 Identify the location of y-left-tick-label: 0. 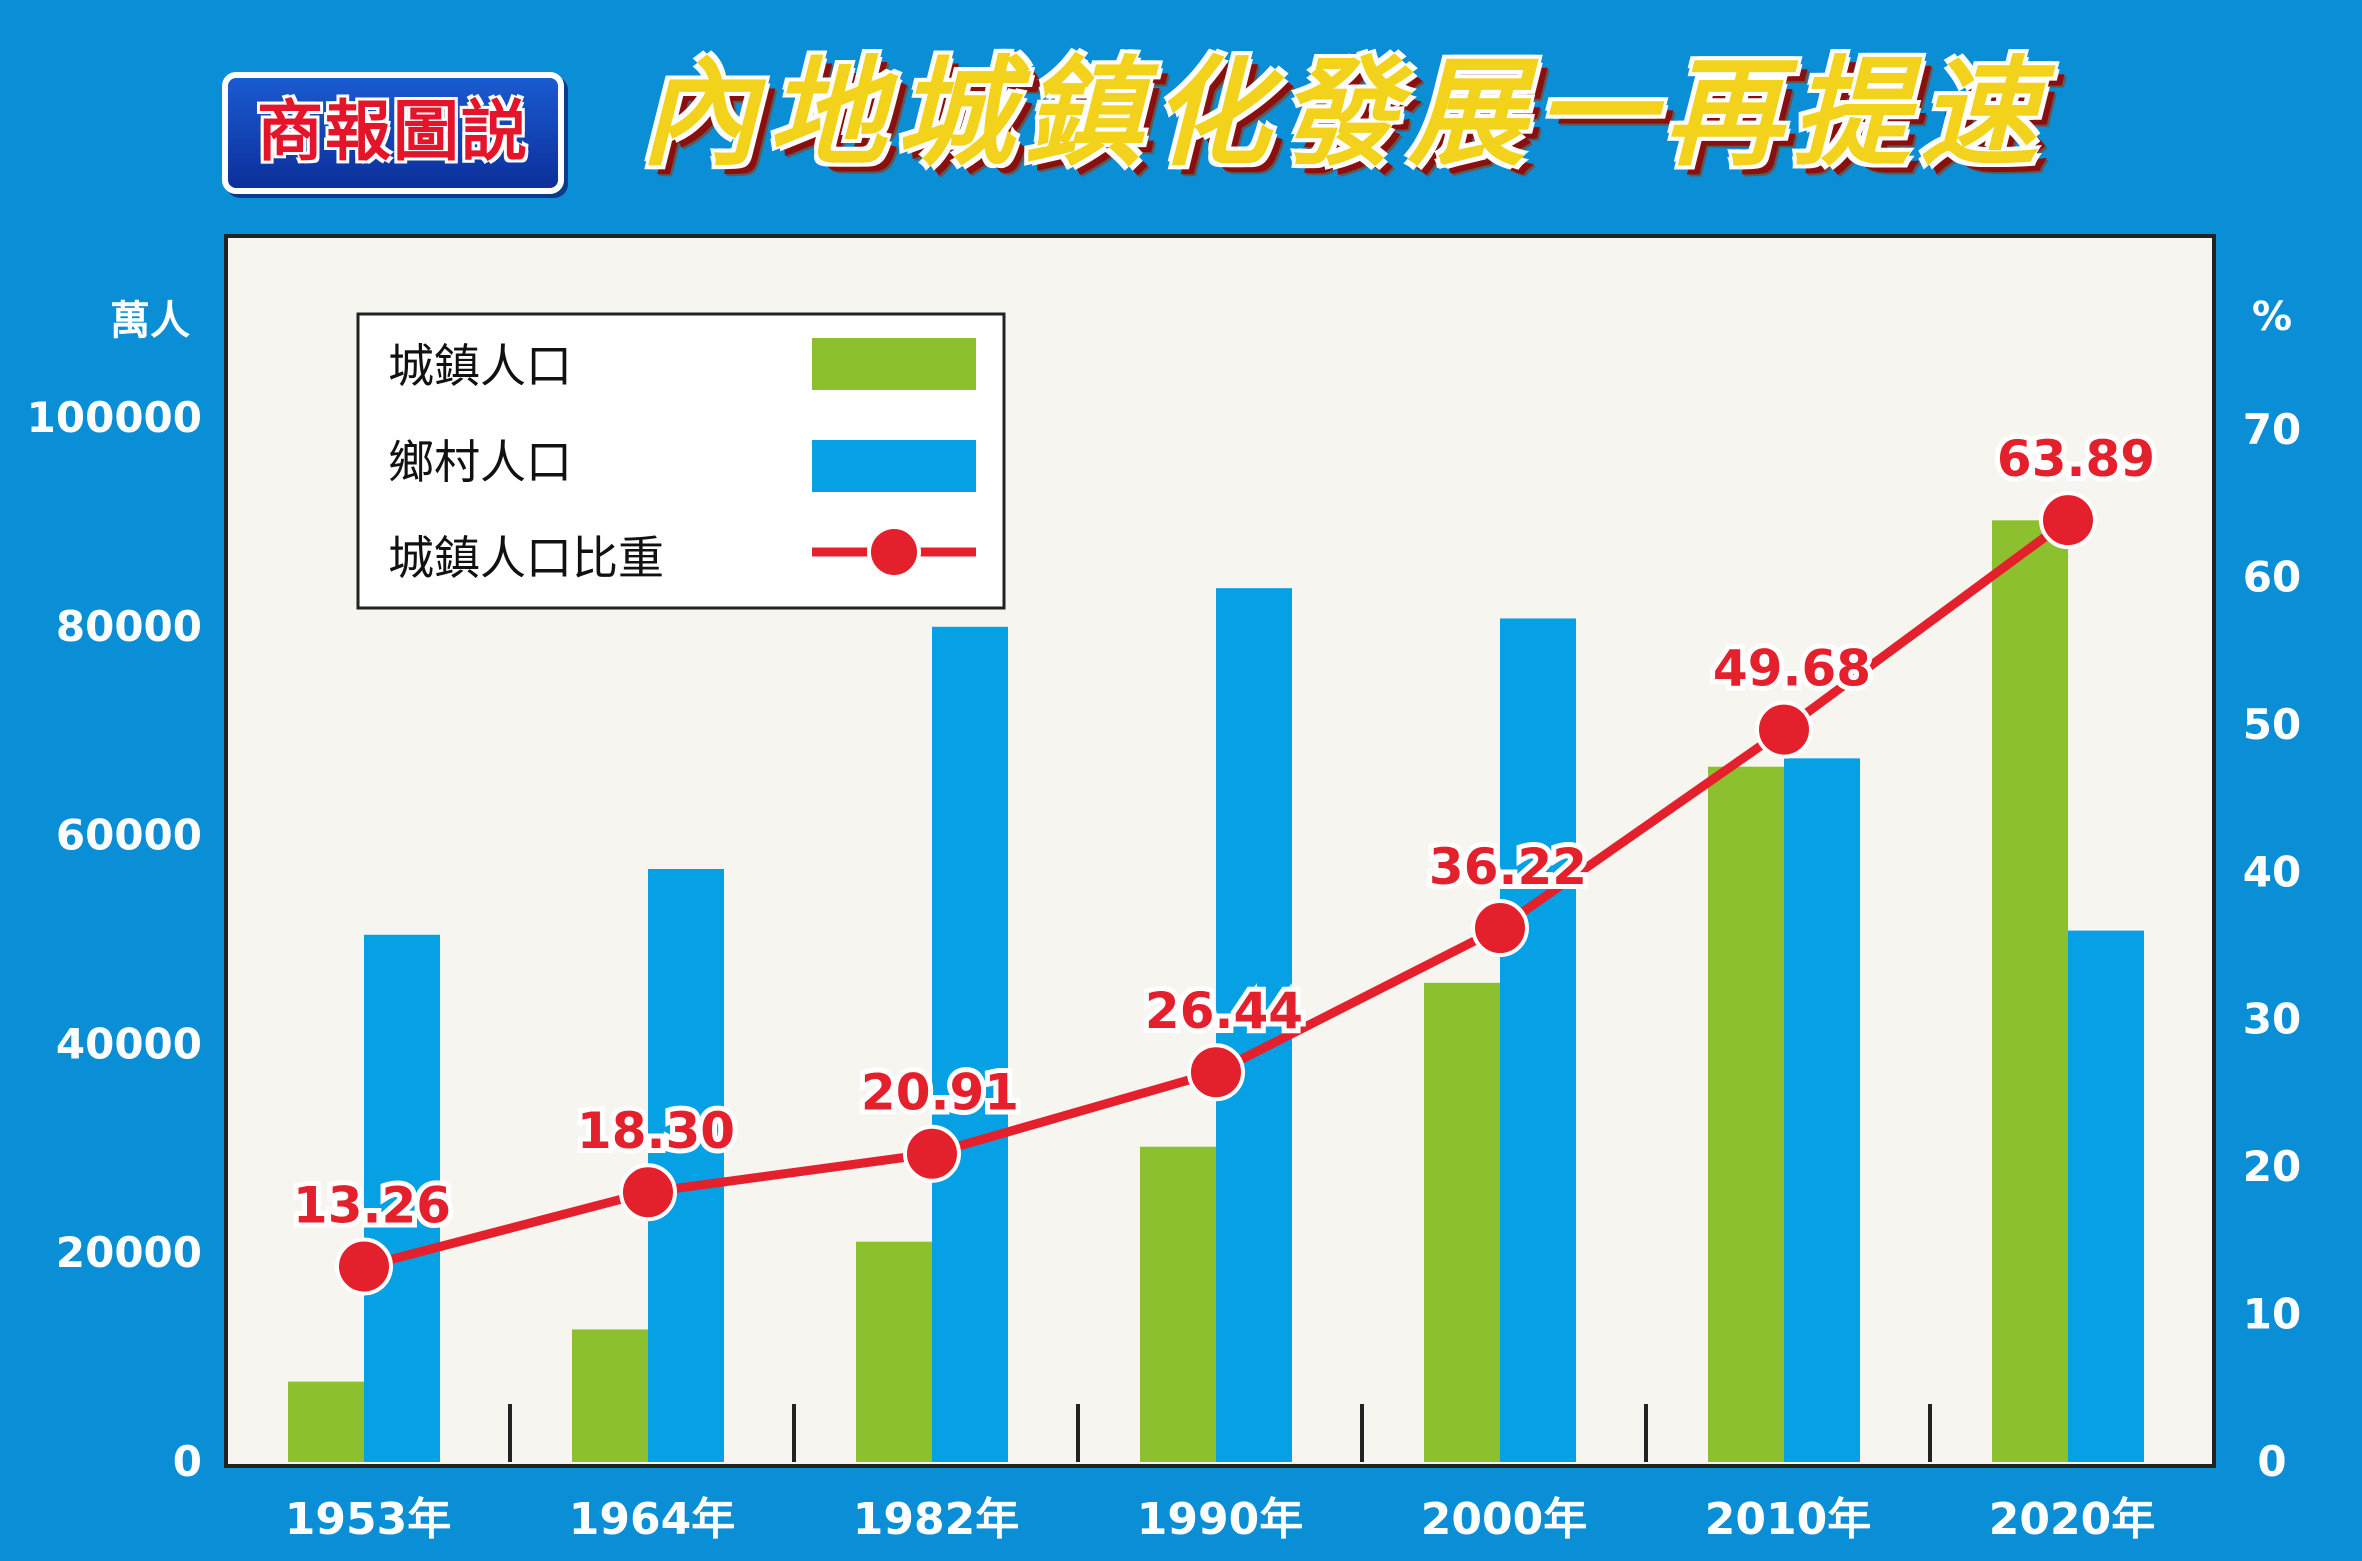
(187, 1461).